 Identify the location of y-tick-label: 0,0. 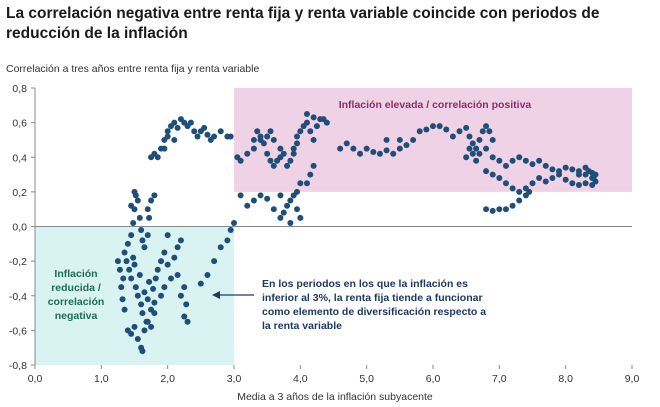
(19, 228).